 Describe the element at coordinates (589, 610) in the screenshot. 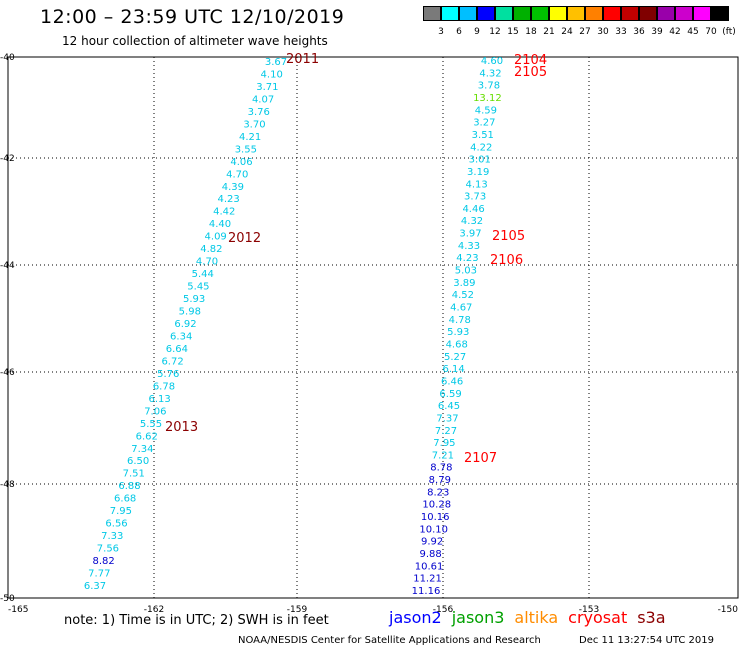

I see `x-tick-label: -153` at that location.